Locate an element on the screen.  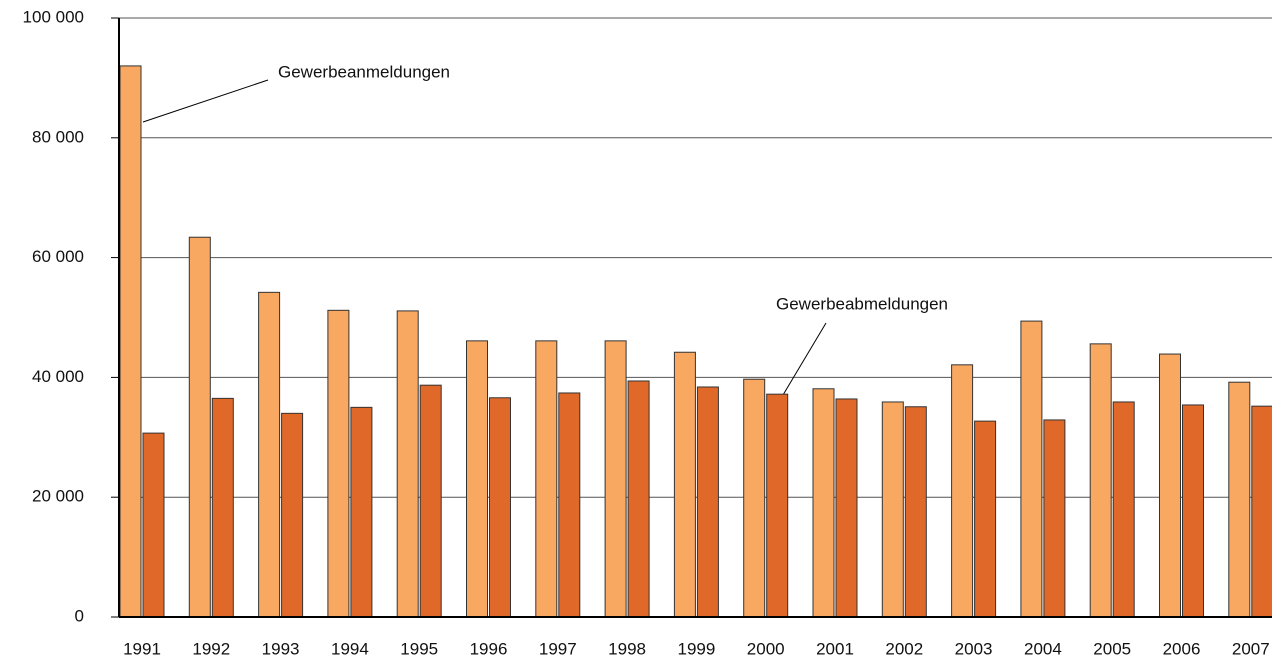
y-tick-label: 80 000 is located at coordinates (58, 136).